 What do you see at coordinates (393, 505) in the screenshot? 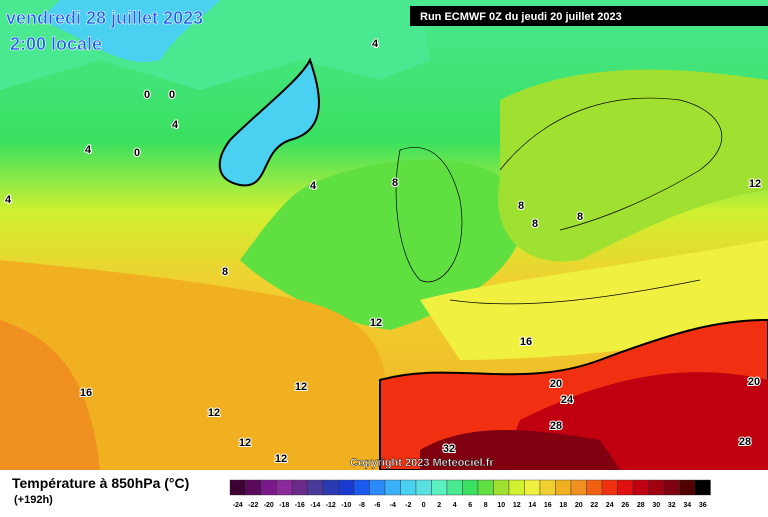
I see `legend-value: -4` at bounding box center [393, 505].